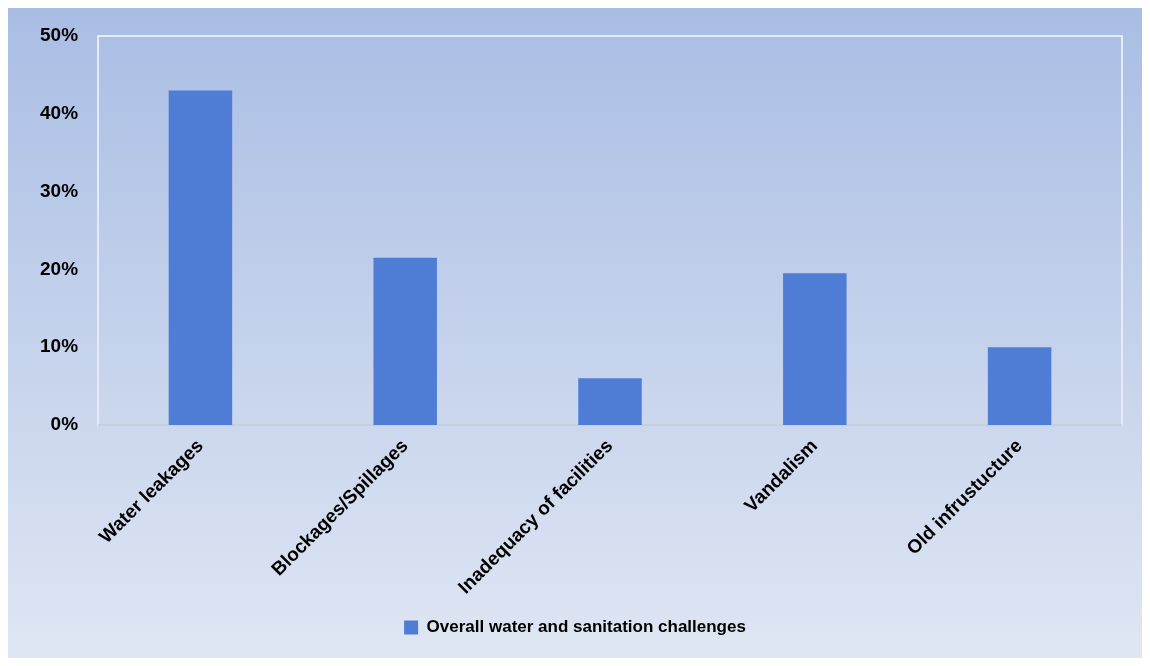  Describe the element at coordinates (59, 113) in the screenshot. I see `y-tick-label: 40%` at that location.